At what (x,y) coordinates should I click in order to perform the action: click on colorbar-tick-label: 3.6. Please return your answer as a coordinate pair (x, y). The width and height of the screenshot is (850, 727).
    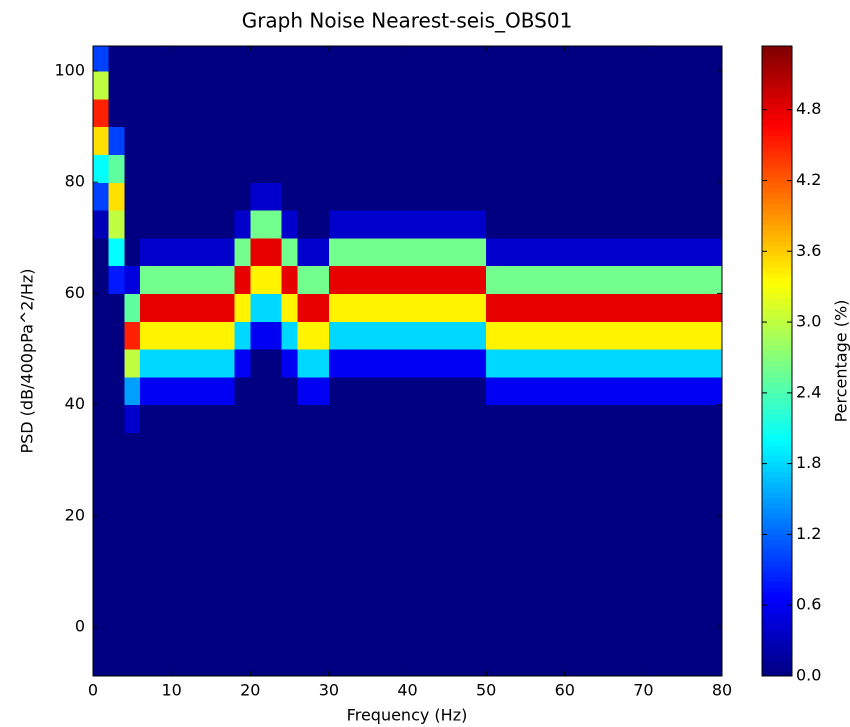
    Looking at the image, I should click on (808, 250).